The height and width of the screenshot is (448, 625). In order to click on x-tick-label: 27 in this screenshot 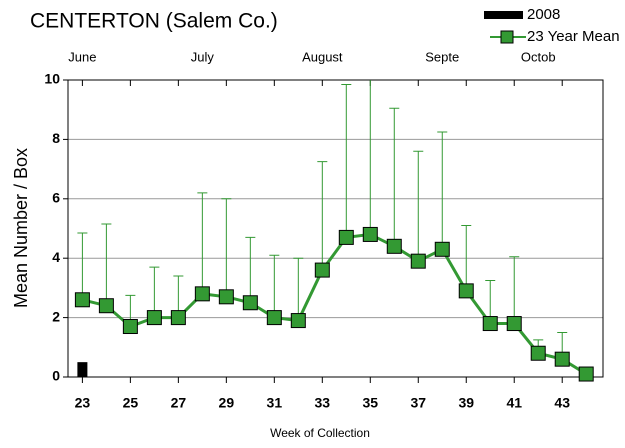, I will do `click(179, 403)`.